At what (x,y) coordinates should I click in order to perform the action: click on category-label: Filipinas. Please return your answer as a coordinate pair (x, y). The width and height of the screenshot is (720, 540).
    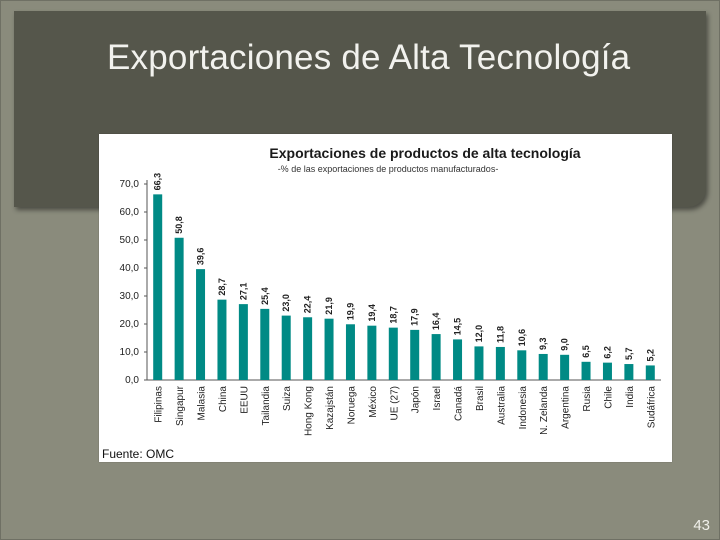
    Looking at the image, I should click on (159, 404).